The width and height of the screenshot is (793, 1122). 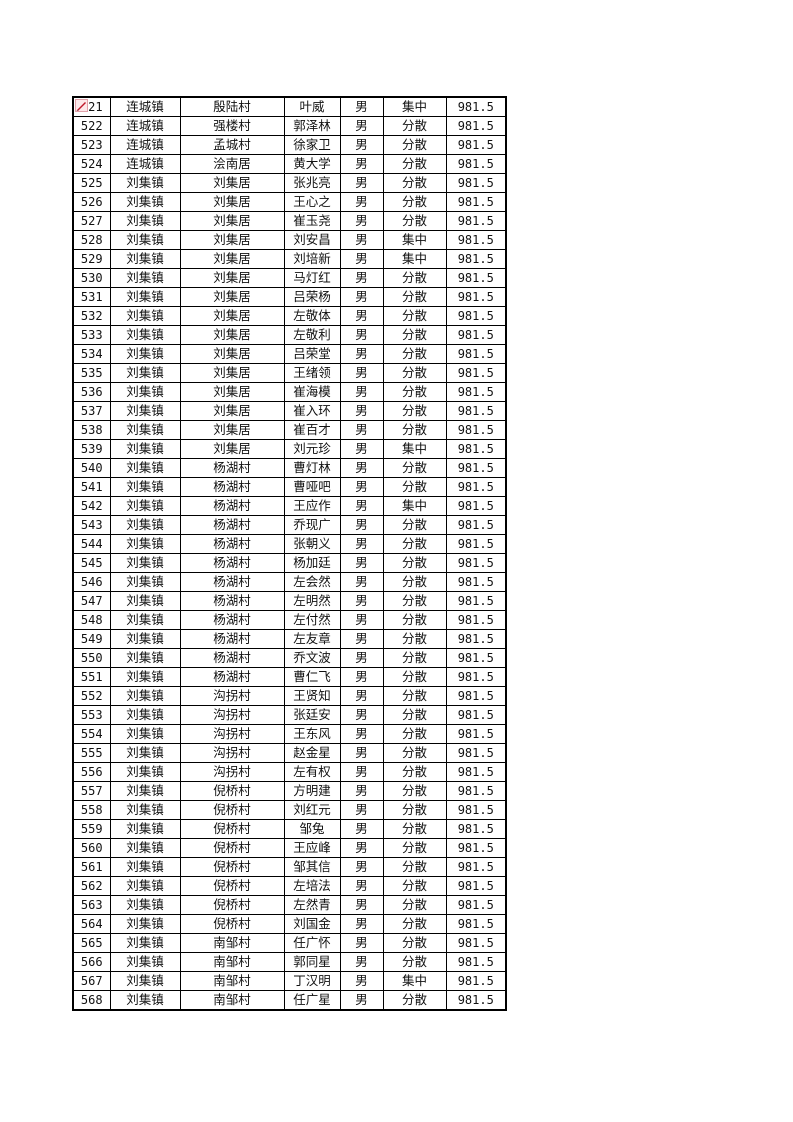 I want to click on comment-pencil-icon, so click(x=81, y=105).